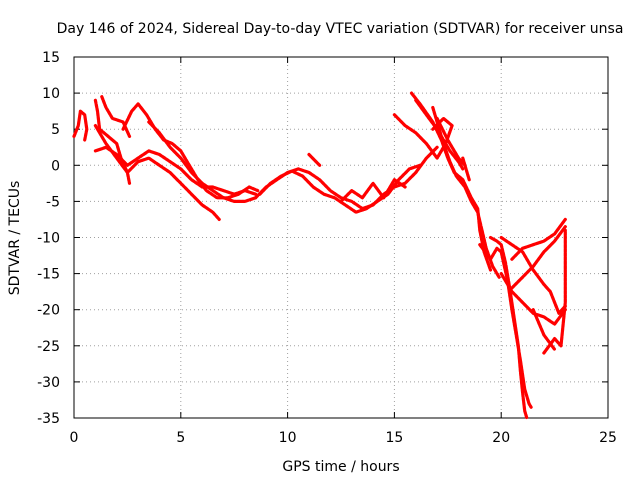  Describe the element at coordinates (53, 202) in the screenshot. I see `y-tick-label: -5` at that location.